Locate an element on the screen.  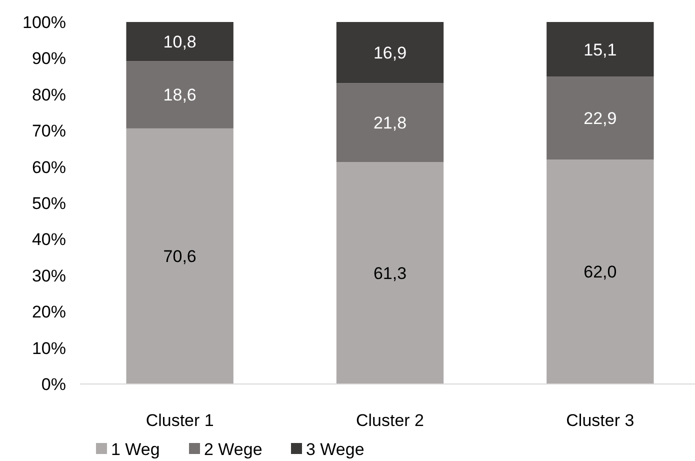
legend-label: 2 Wege is located at coordinates (233, 449).